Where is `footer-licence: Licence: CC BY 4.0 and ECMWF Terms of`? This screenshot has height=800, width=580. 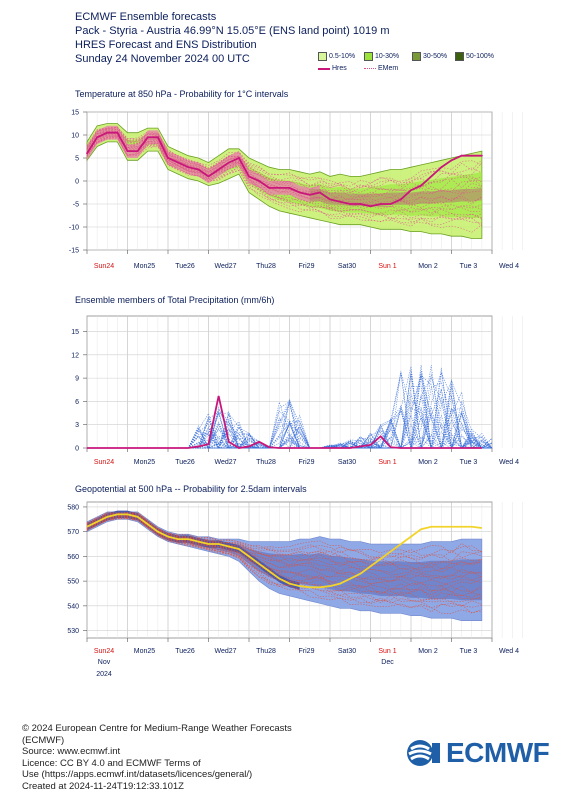
footer-licence: Licence: CC BY 4.0 and ECMWF Terms of is located at coordinates (111, 763).